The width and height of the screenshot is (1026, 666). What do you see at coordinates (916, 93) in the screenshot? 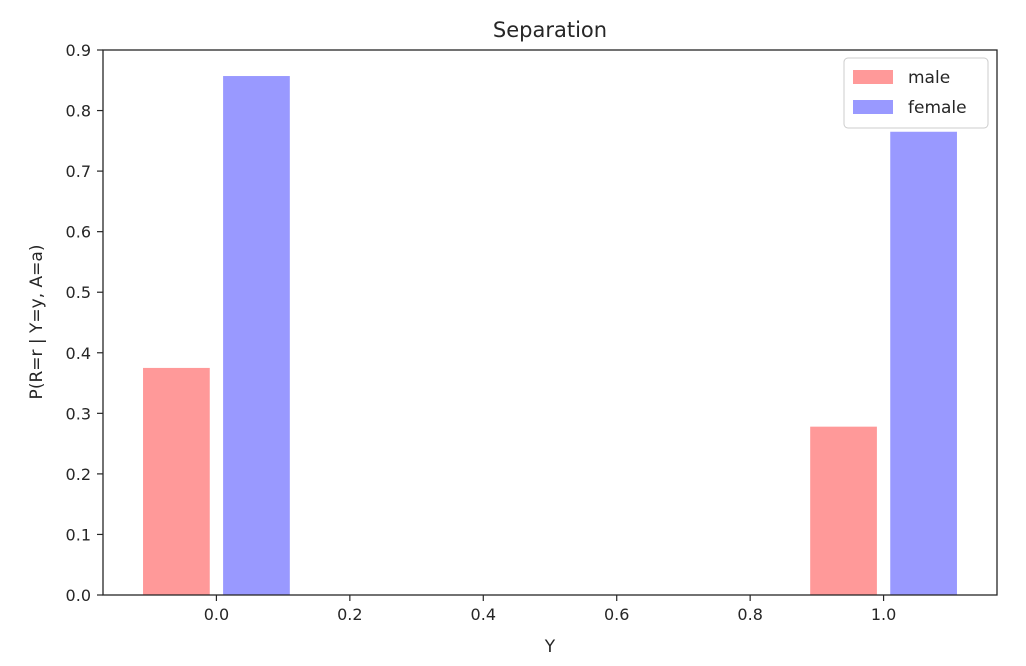
I see `legend: male female` at bounding box center [916, 93].